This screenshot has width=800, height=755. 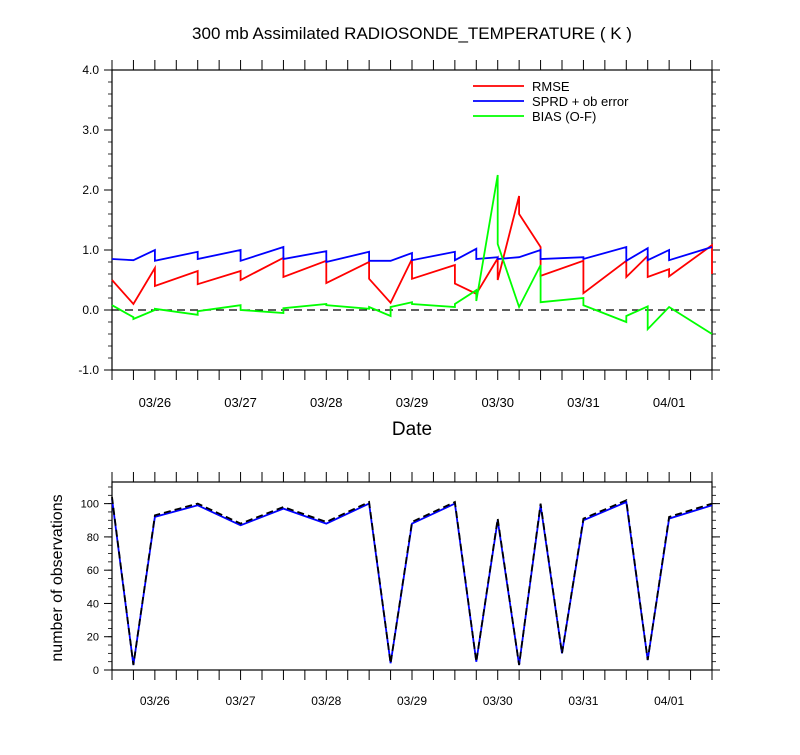 I want to click on obs-xtick-label: 04/01, so click(x=669, y=701).